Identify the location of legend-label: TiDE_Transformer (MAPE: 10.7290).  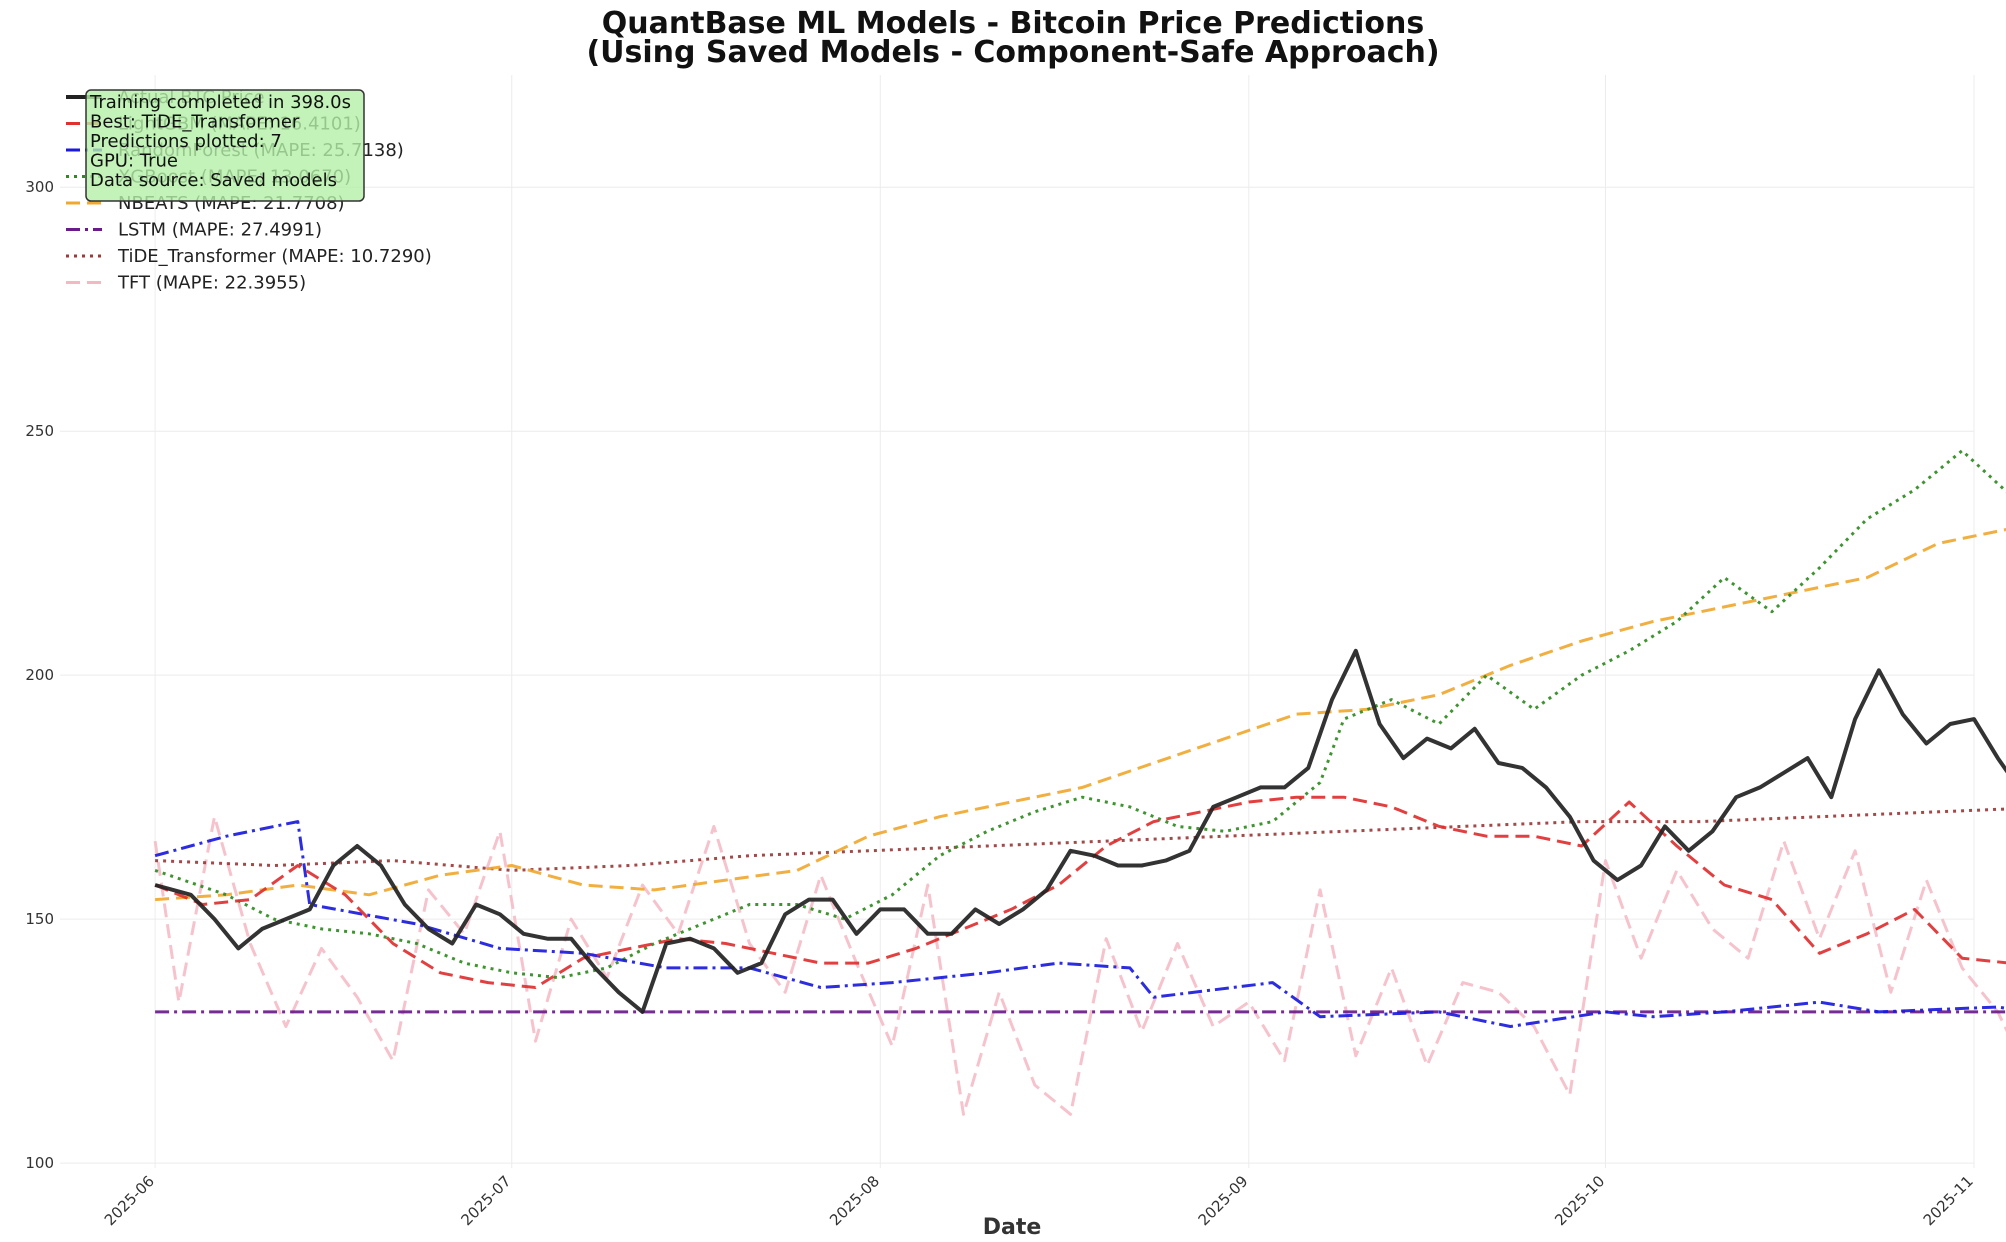
(274, 256).